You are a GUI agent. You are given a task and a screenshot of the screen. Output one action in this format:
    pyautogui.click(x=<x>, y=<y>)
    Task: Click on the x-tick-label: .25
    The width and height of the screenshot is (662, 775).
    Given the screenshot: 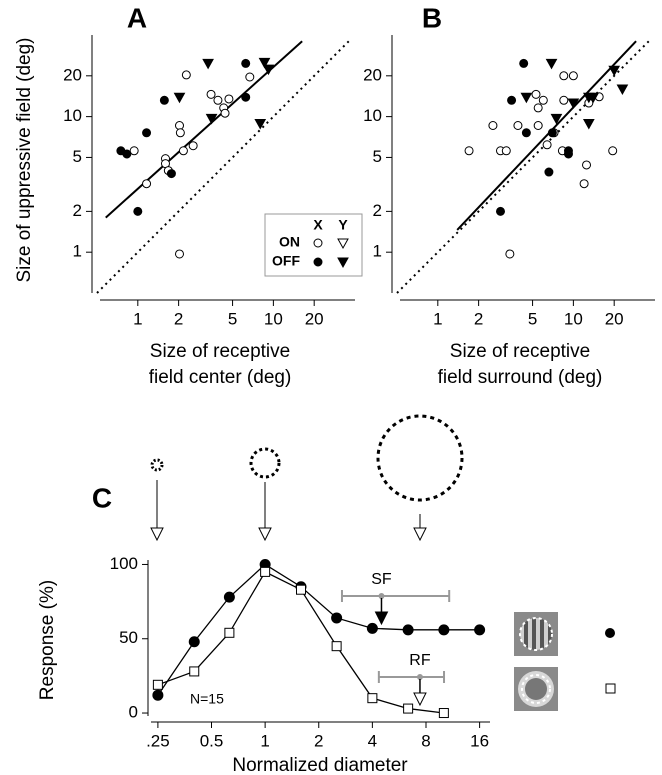 What is the action you would take?
    pyautogui.click(x=158, y=740)
    